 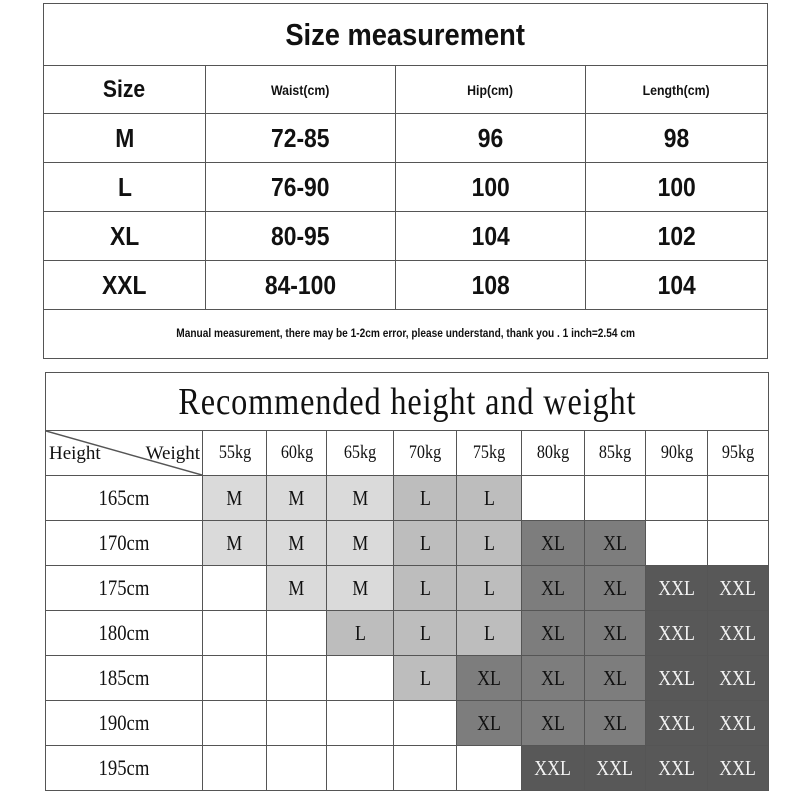 I want to click on size-table-title: Size measurement, so click(x=405, y=34).